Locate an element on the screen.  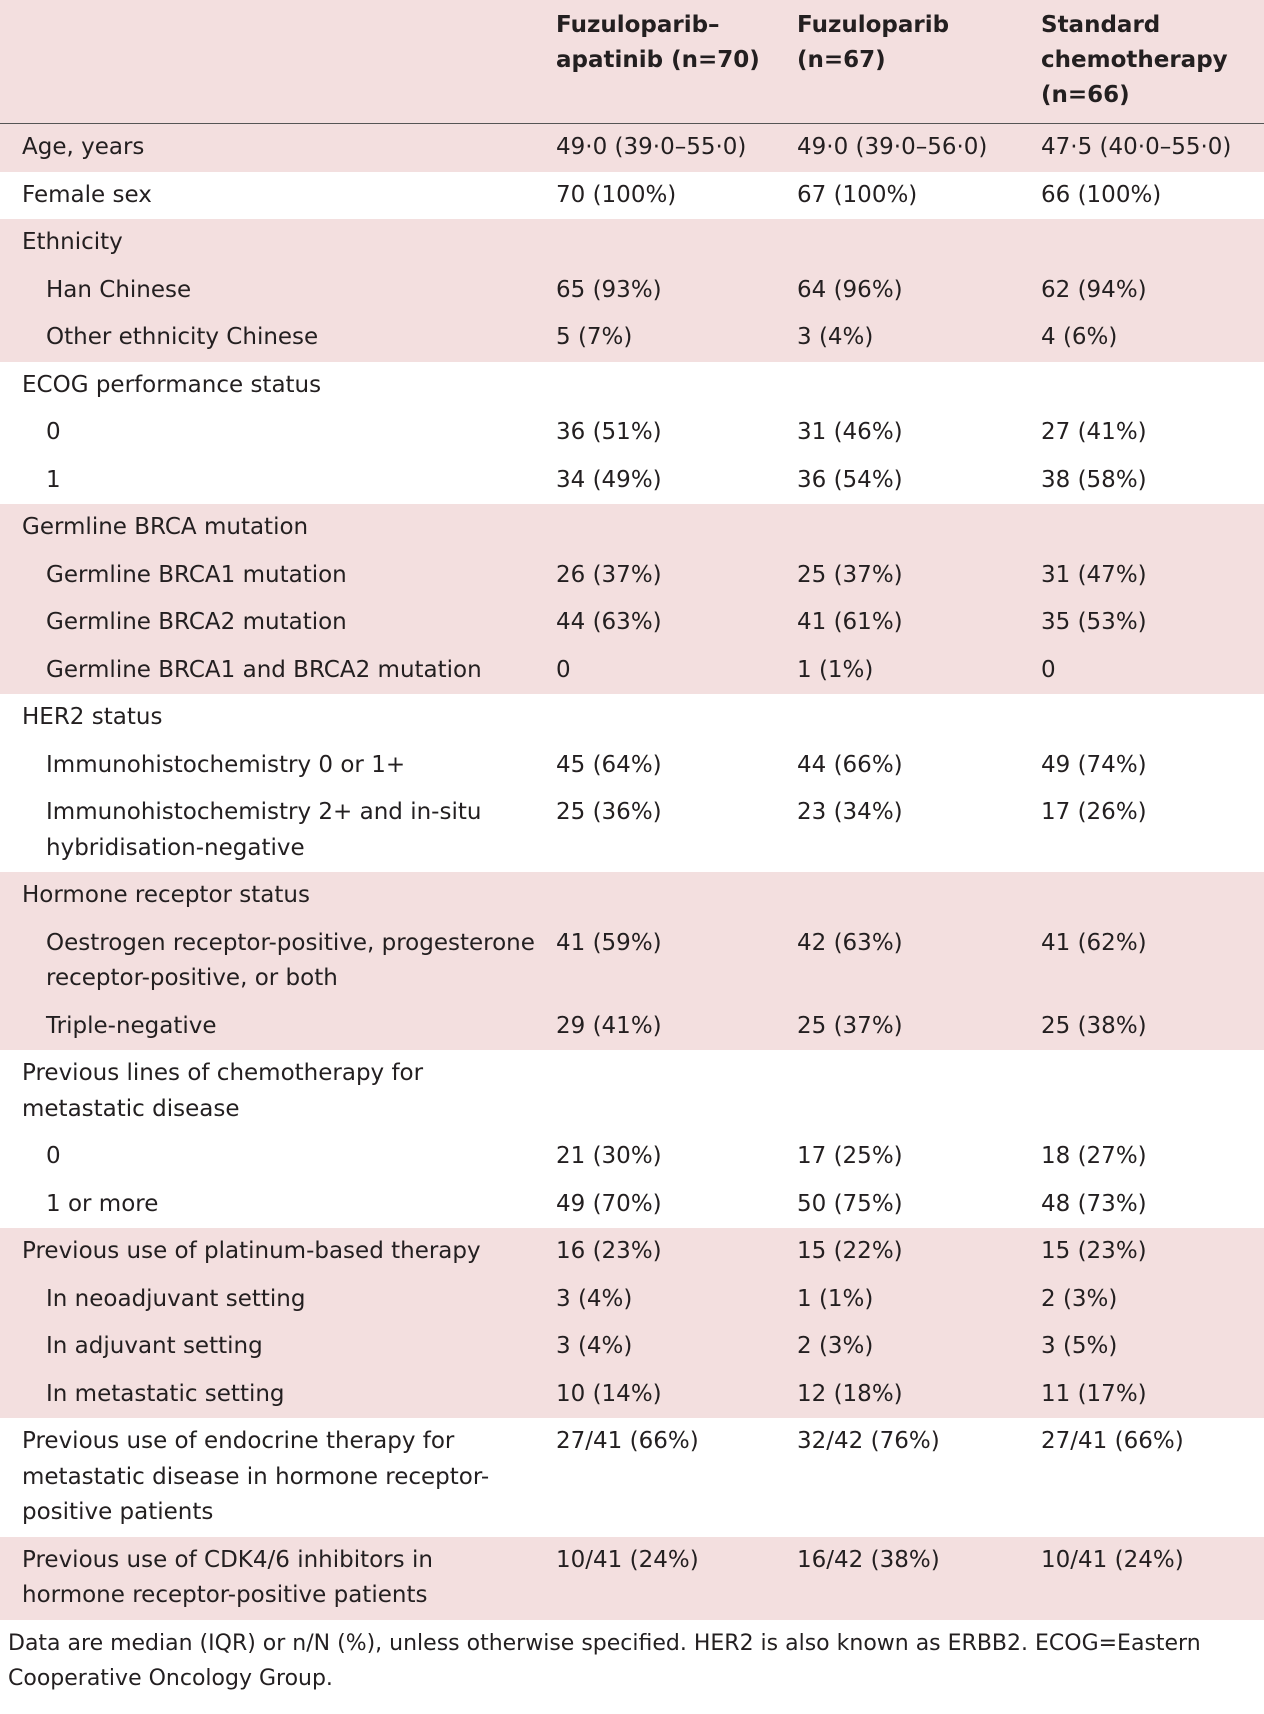
cell-value: 11 (17%) is located at coordinates (1094, 1393).